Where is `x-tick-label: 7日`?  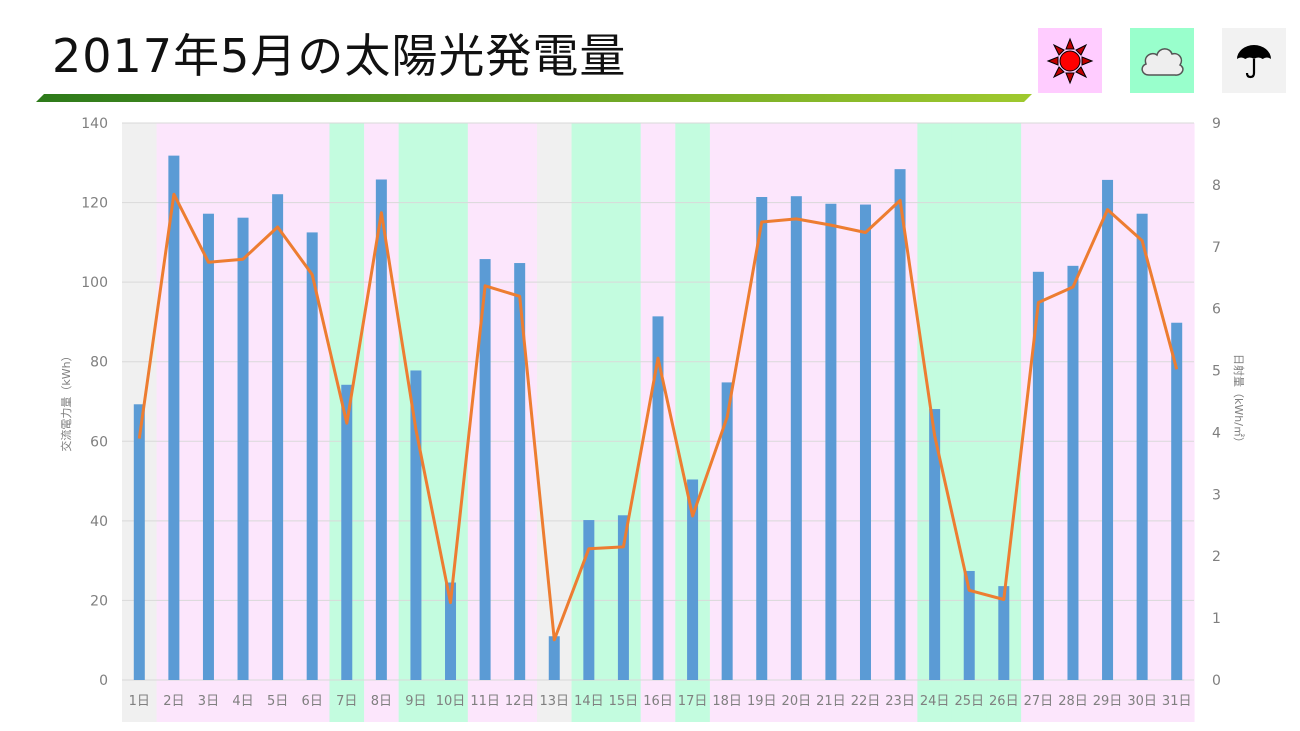 x-tick-label: 7日 is located at coordinates (346, 701).